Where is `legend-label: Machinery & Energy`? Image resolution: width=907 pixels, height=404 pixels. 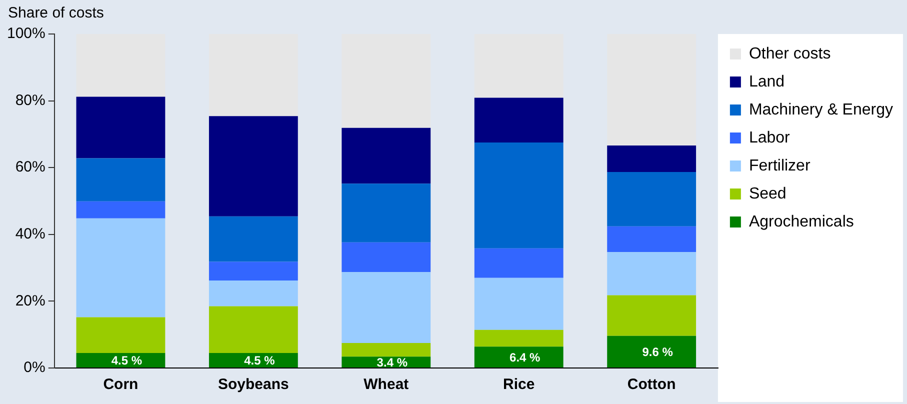
legend-label: Machinery & Energy is located at coordinates (820, 109).